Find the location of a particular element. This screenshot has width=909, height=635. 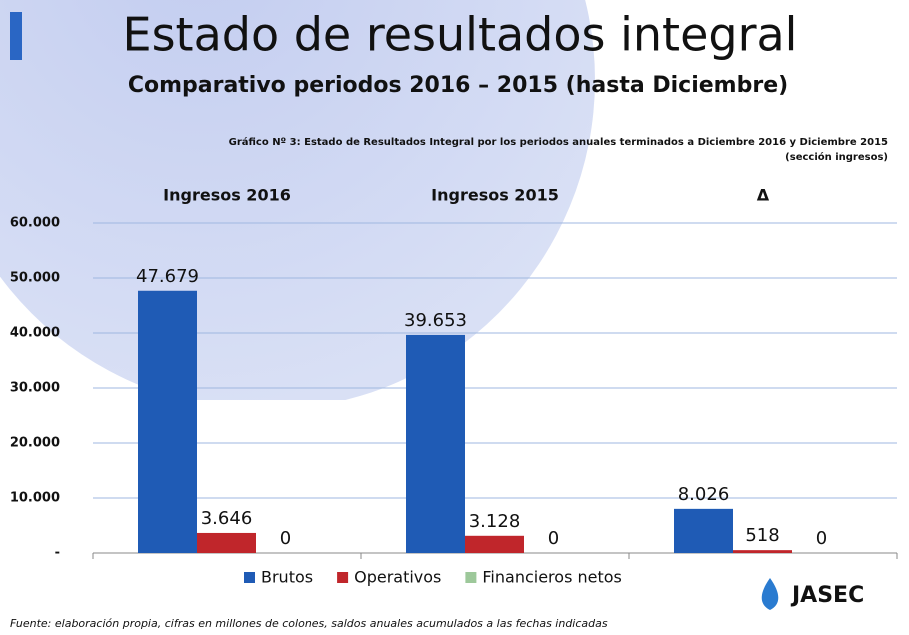

y-tick-label: 10.000 is located at coordinates (35, 498).